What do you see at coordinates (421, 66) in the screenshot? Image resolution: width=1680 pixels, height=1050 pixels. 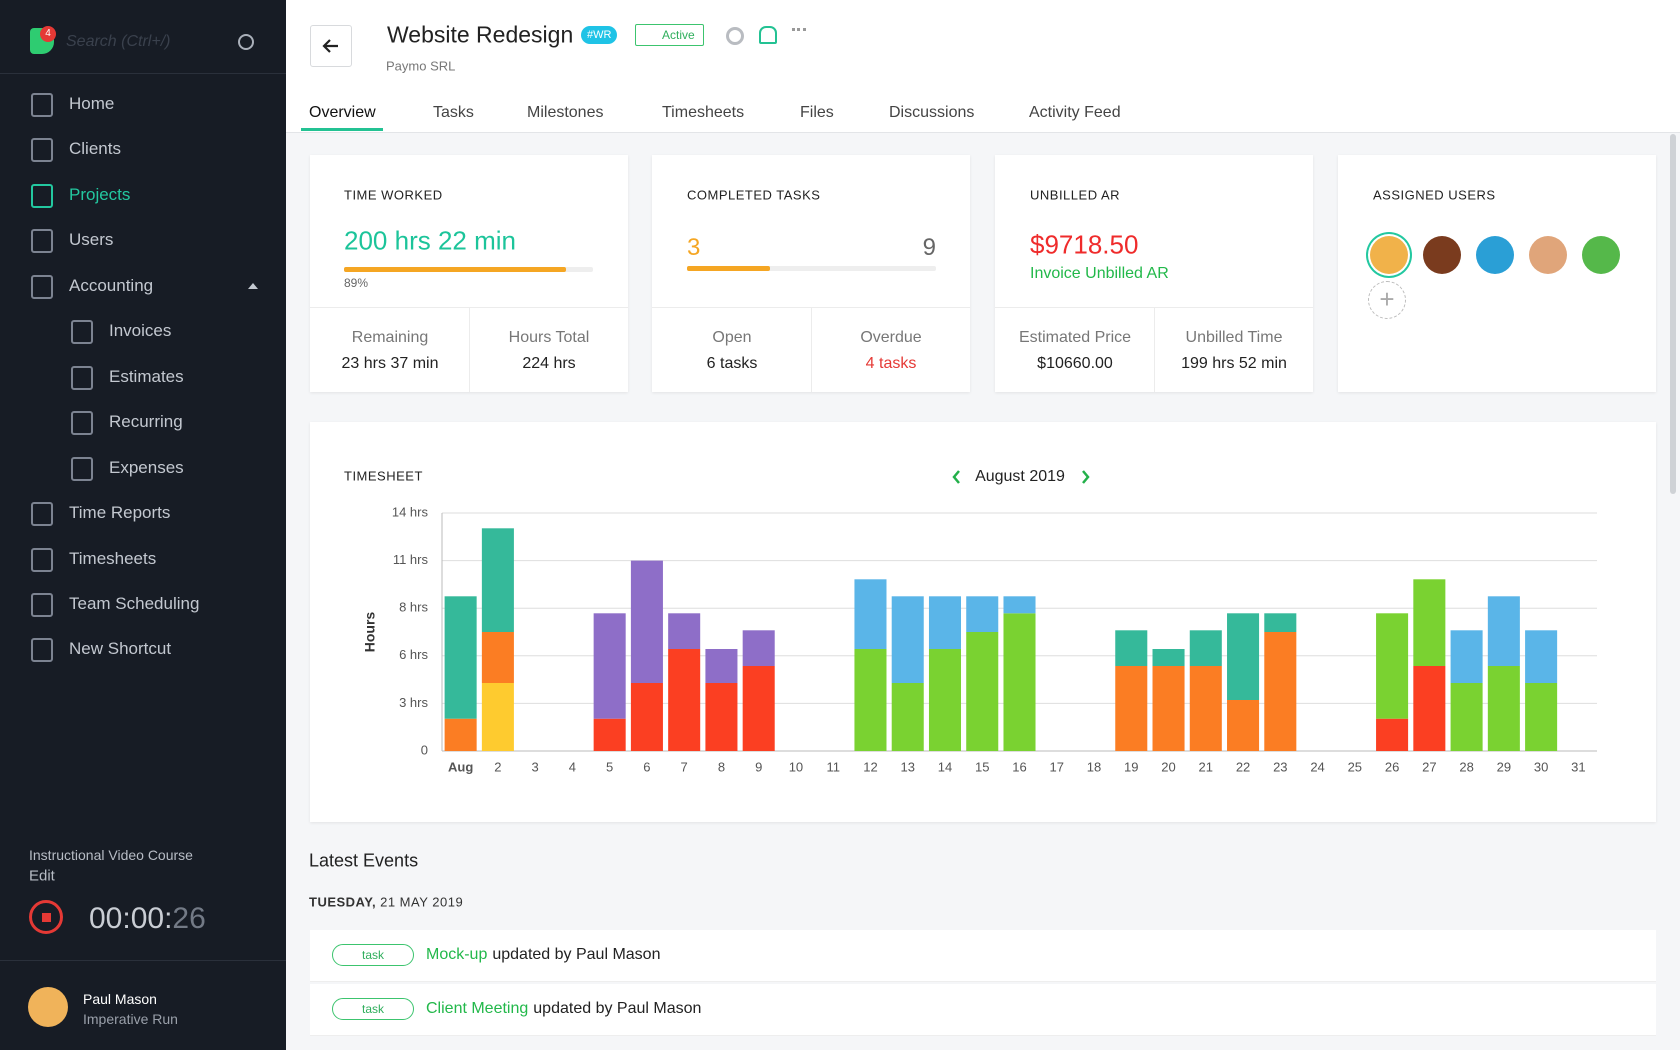 I see `client-name: Paymo SRL` at bounding box center [421, 66].